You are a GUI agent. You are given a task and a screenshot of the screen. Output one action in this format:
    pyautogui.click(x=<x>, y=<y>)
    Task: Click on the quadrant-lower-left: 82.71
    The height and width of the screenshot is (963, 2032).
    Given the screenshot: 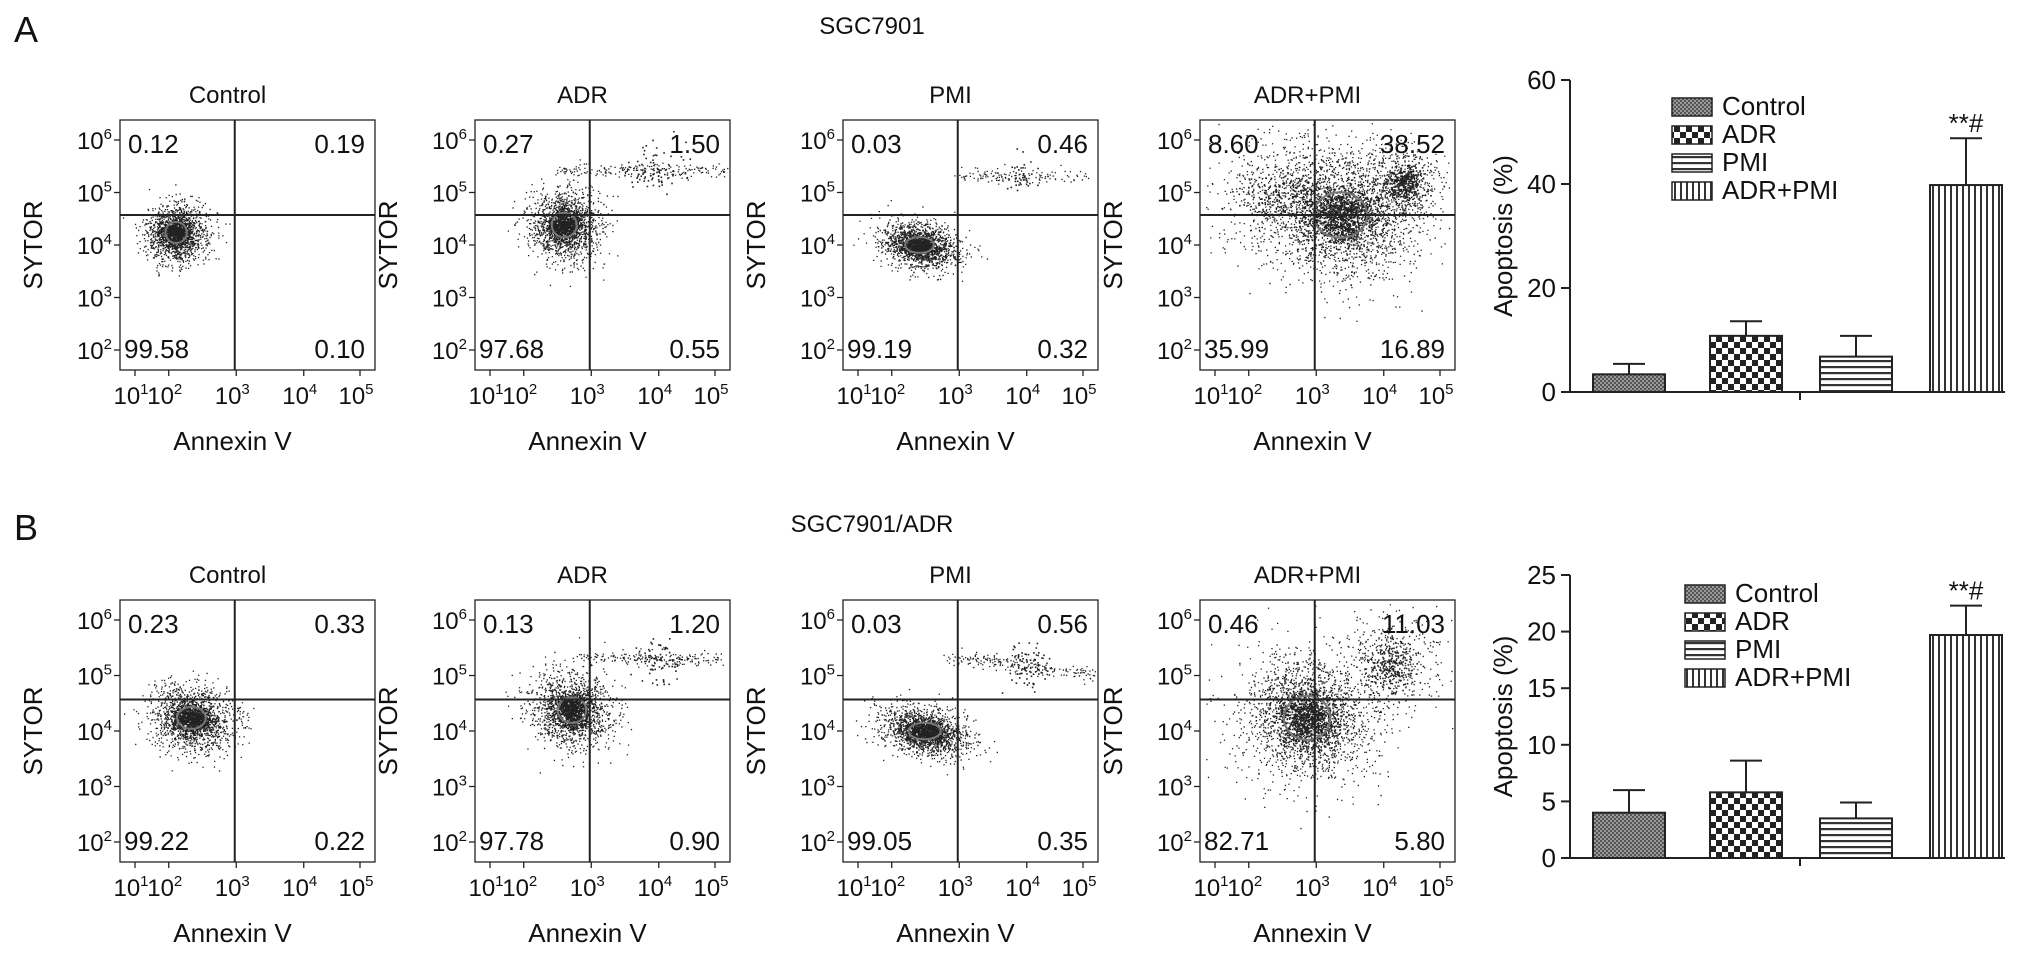 What is the action you would take?
    pyautogui.click(x=1236, y=841)
    